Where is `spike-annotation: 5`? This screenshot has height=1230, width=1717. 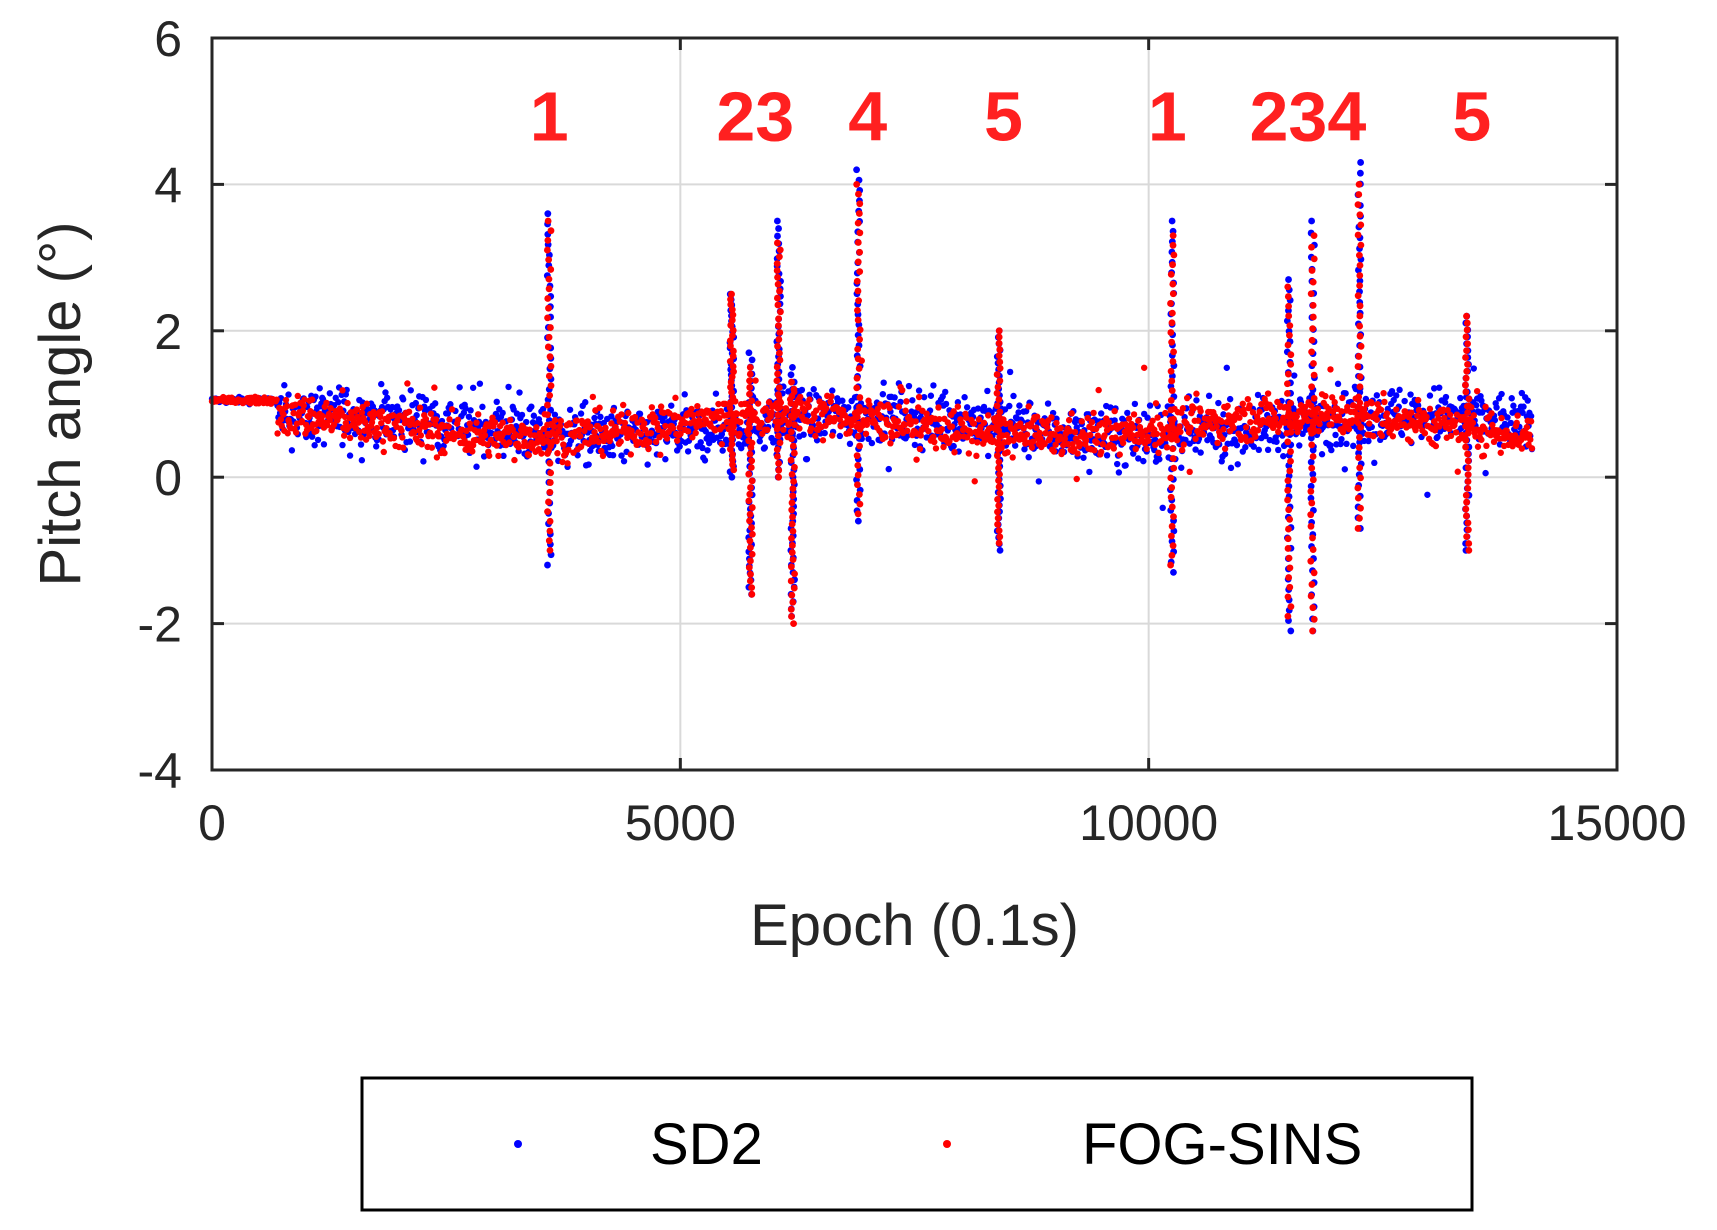
spike-annotation: 5 is located at coordinates (1471, 116).